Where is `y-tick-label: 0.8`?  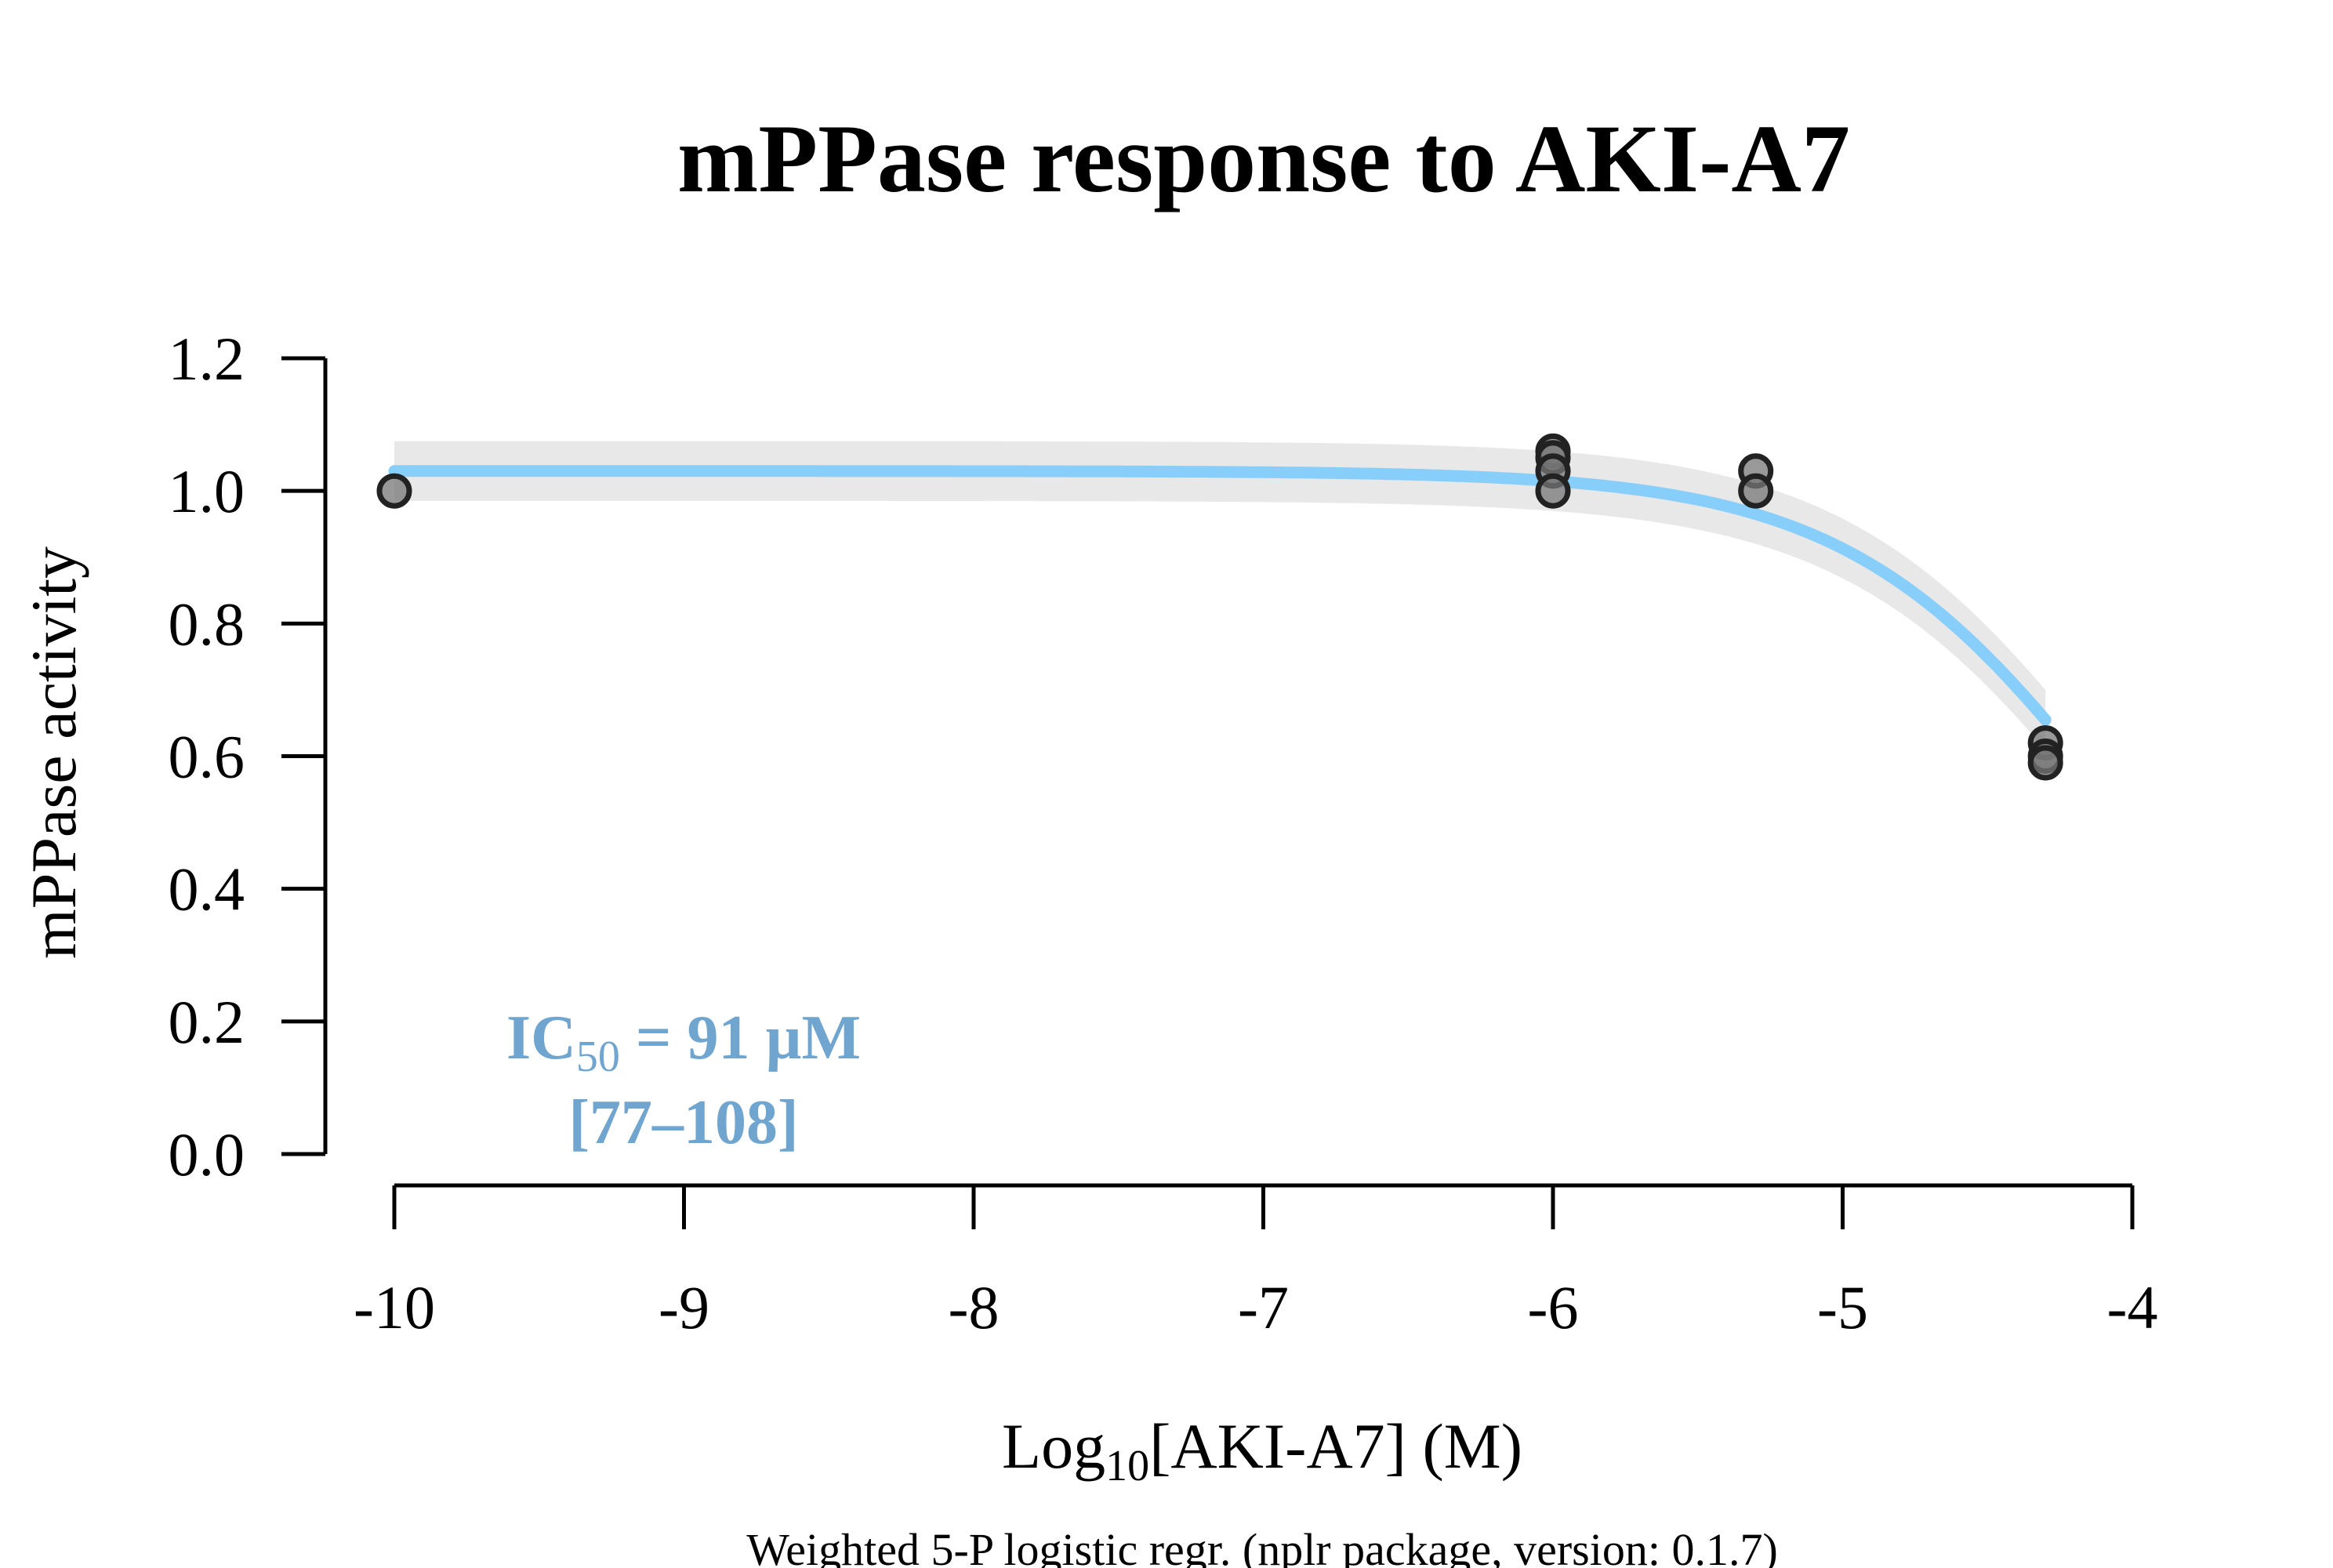 y-tick-label: 0.8 is located at coordinates (207, 624).